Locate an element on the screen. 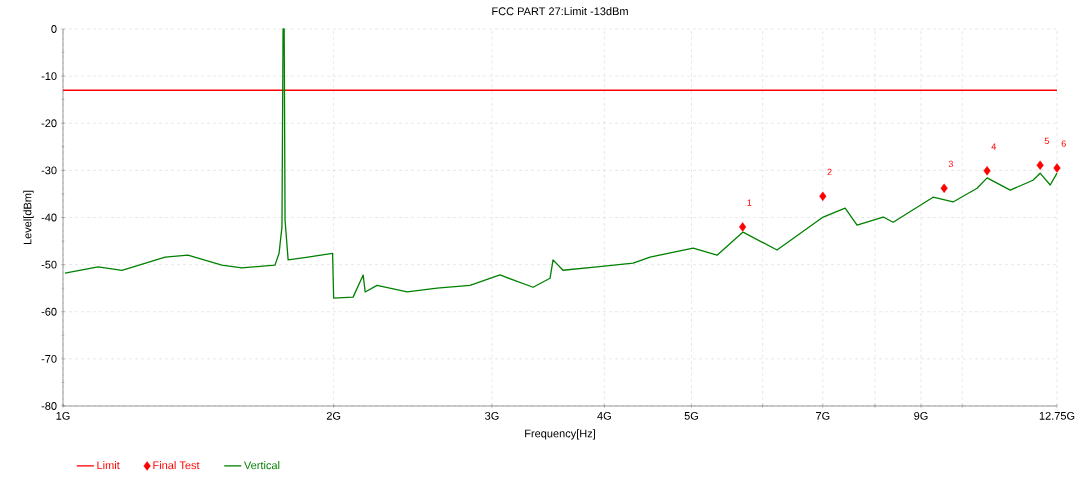 The width and height of the screenshot is (1081, 492). y-axis-title: Level[dBm] is located at coordinates (28, 217).